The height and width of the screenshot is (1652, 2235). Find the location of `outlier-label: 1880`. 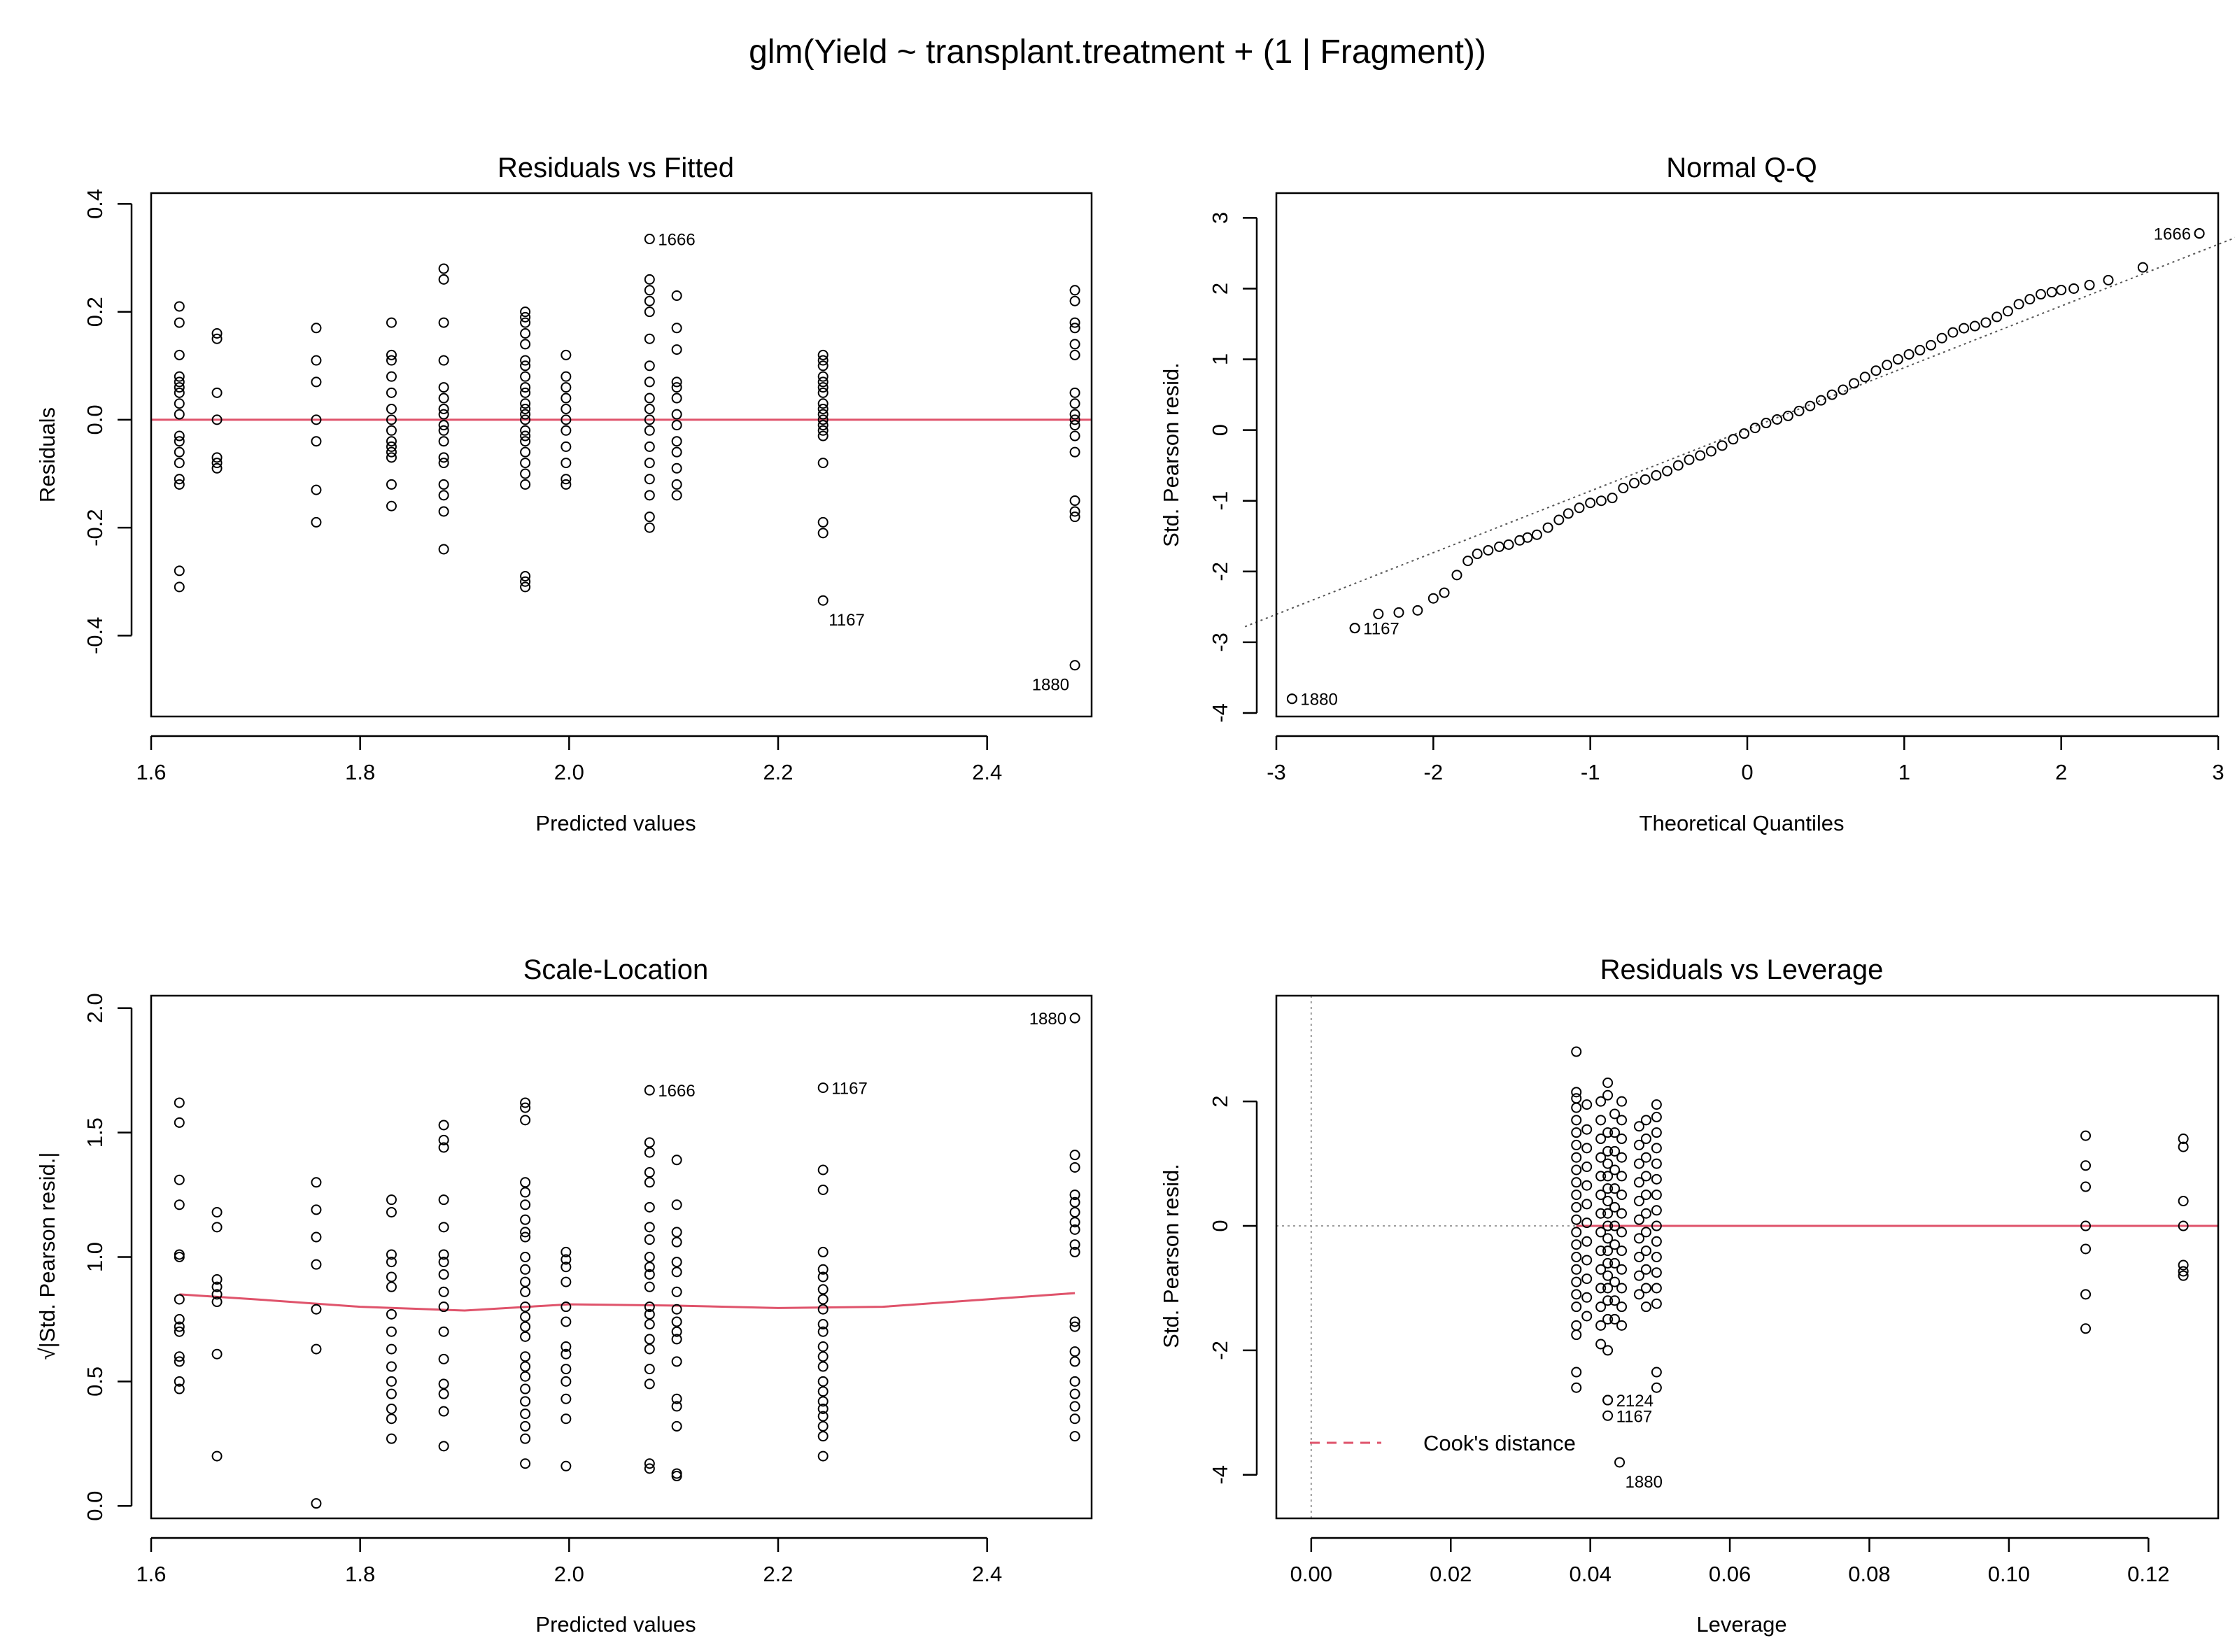

outlier-label: 1880 is located at coordinates (1050, 685).